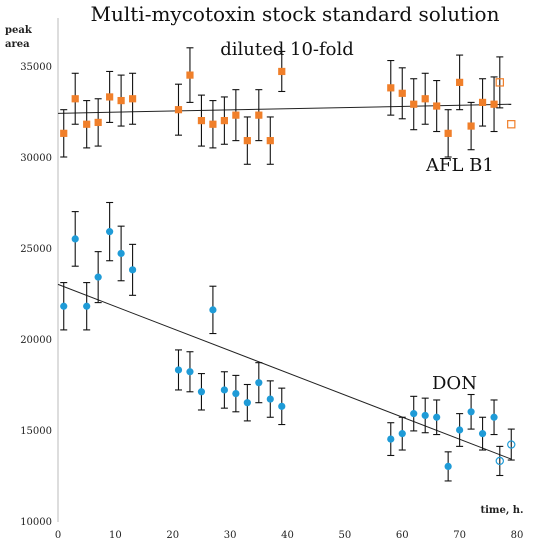 The height and width of the screenshot is (550, 543). I want to click on x-tick-label: 70, so click(459, 535).